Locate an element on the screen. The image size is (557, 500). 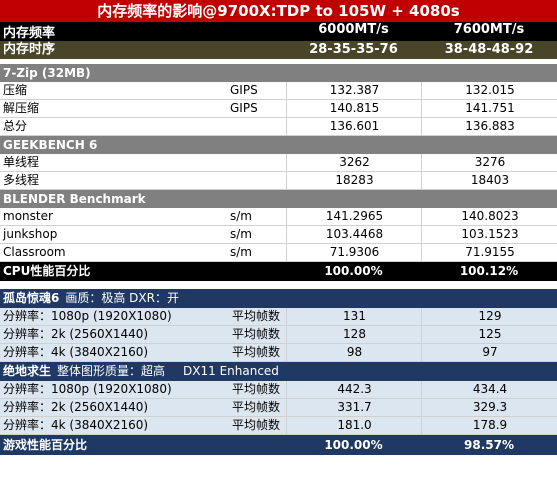
table-row: 压缩 GIPS 132.387 132.015 is located at coordinates (278, 91).